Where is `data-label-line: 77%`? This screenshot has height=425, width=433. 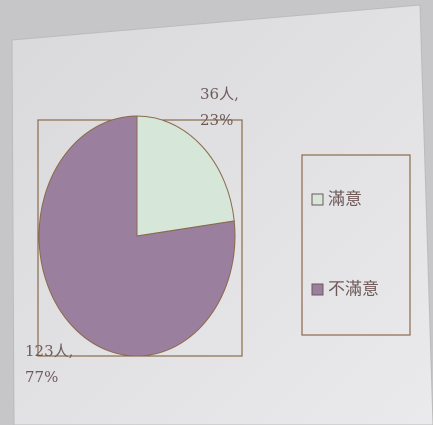
data-label-line: 77% is located at coordinates (41, 377).